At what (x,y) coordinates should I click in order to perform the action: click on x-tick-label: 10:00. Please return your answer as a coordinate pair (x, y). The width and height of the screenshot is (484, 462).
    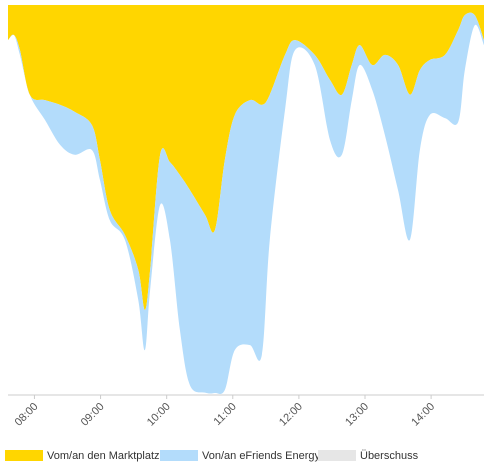
    Looking at the image, I should click on (159, 415).